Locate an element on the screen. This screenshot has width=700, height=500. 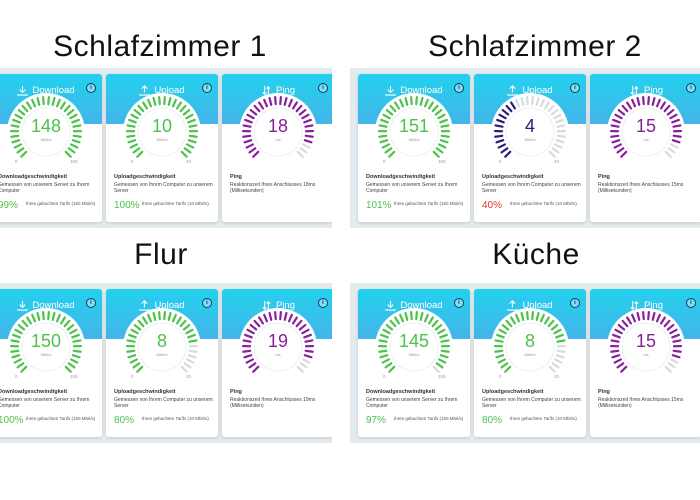
upload-percent-note: Ihres gebuchten Tarifs (10 Mbit/s) is located at coordinates (543, 418).